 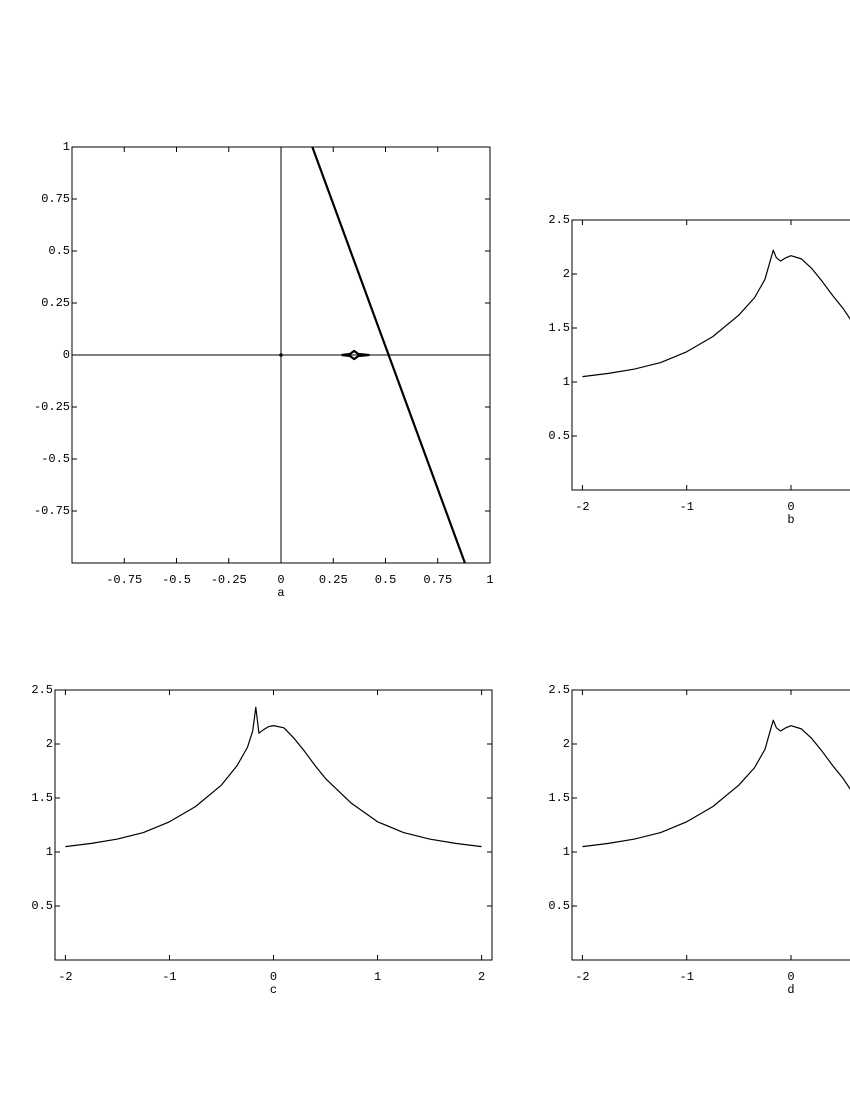 I want to click on x-tick-label: 0.75, so click(x=437, y=580).